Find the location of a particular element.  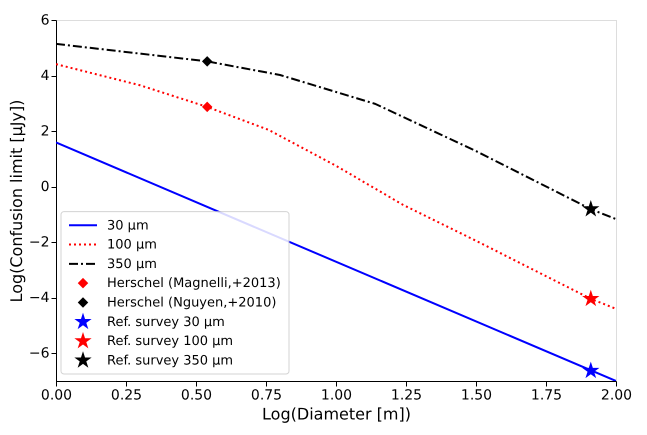

legend-label: Herschel (Nguyen,+2010) is located at coordinates (191, 302).